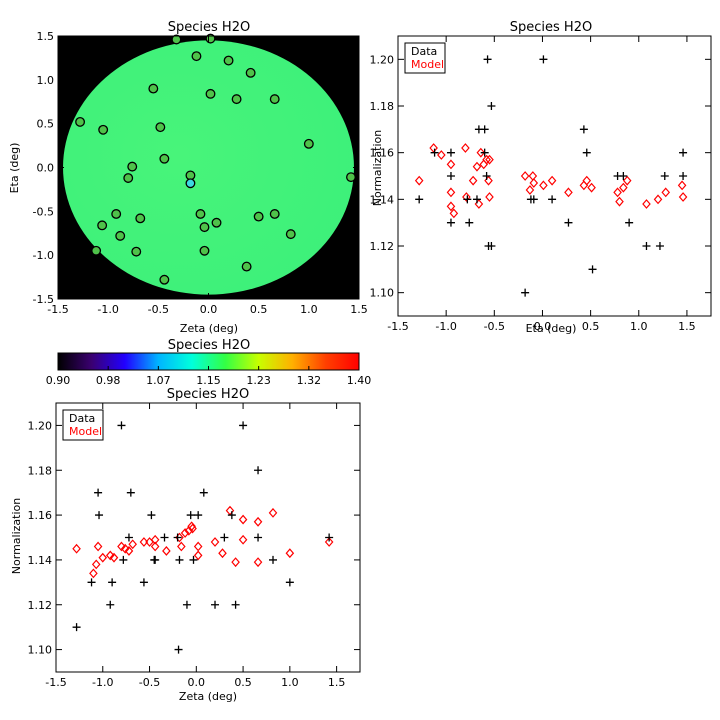  I want to click on zeta-legend-model: Model, so click(85, 431).